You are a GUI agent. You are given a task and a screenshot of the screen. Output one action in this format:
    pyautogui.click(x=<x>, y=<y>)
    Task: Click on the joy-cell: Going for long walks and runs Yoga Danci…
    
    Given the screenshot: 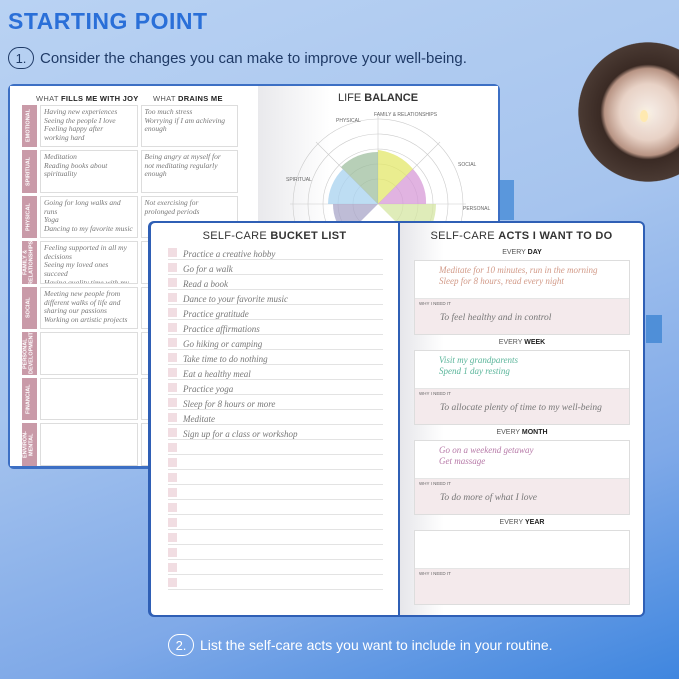 What is the action you would take?
    pyautogui.click(x=89, y=217)
    